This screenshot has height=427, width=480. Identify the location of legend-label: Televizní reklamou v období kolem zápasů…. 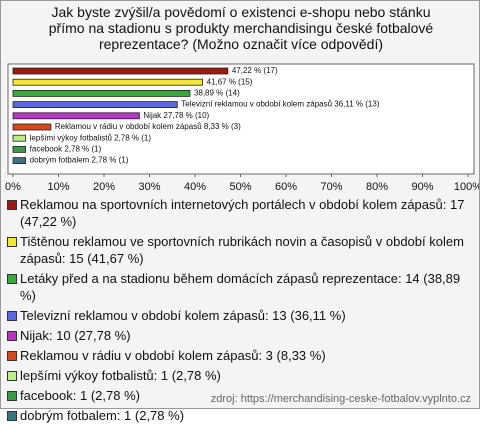
(183, 315).